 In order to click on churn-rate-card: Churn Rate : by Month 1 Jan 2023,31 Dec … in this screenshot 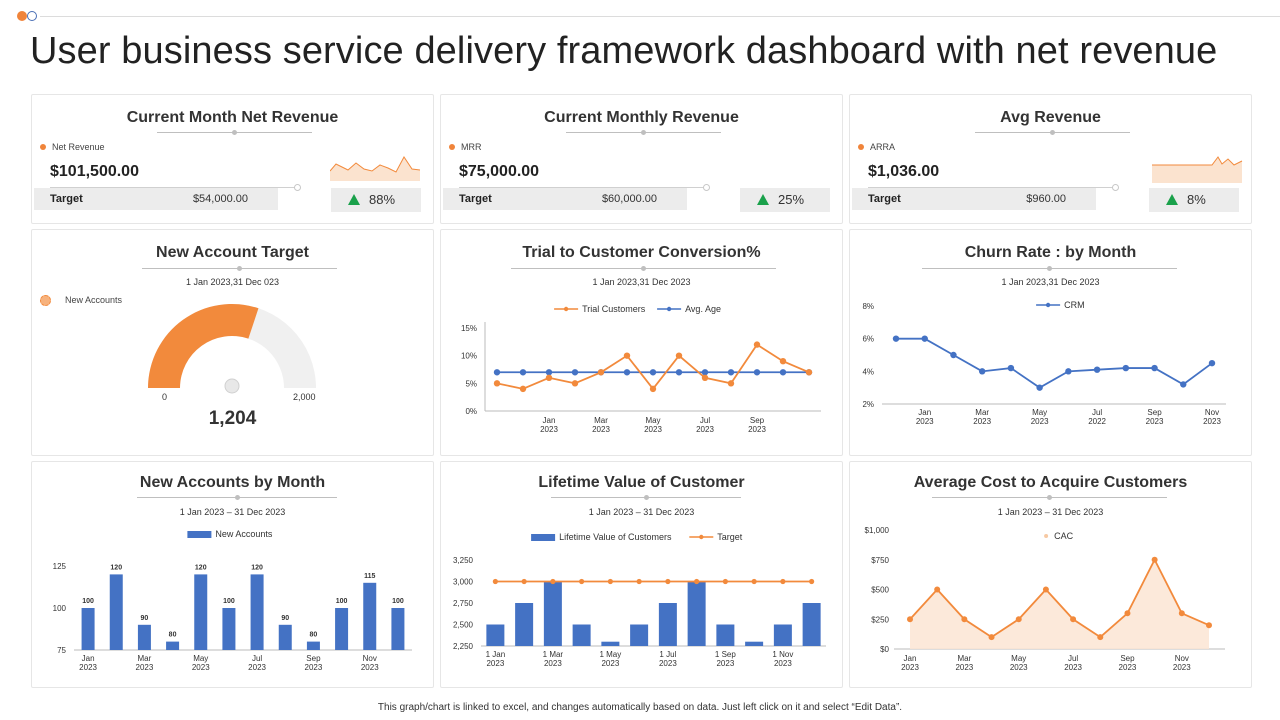, I will do `click(1050, 342)`.